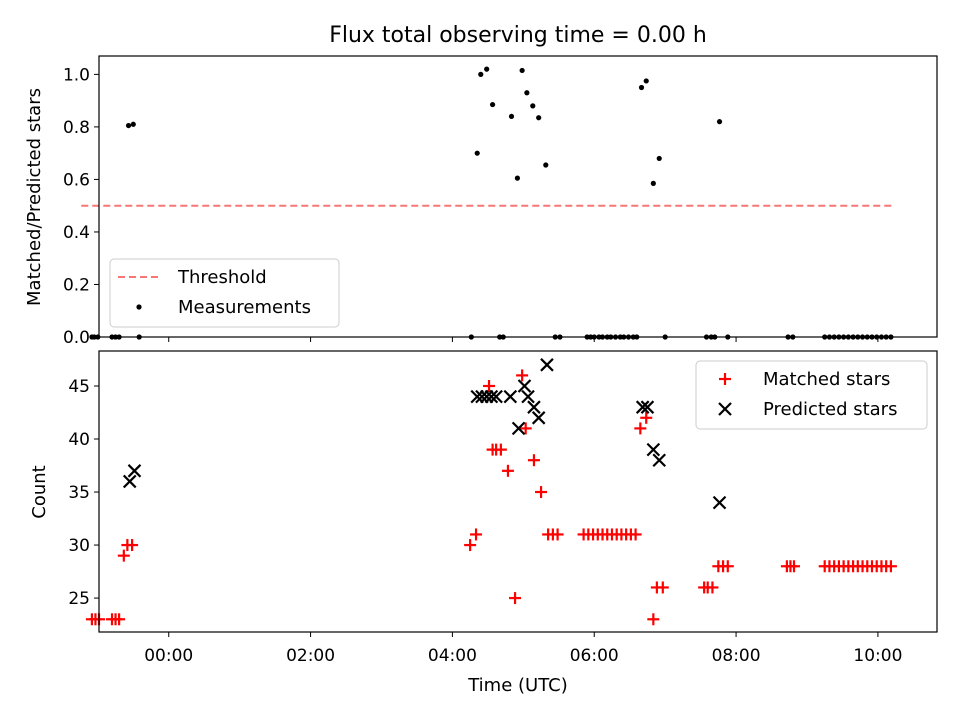 This screenshot has width=960, height=720. Describe the element at coordinates (452, 656) in the screenshot. I see `bottom-x-tick-label: 04:00` at that location.